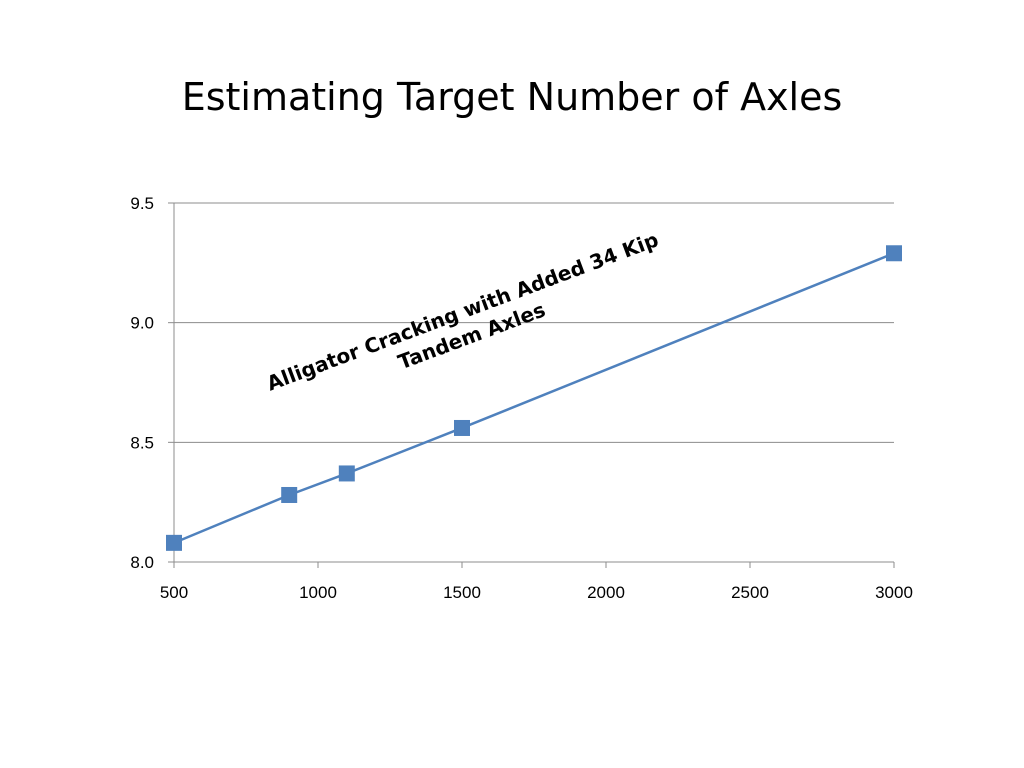  Describe the element at coordinates (512, 97) in the screenshot. I see `slide-title: Estimating Target Number of Axles` at that location.